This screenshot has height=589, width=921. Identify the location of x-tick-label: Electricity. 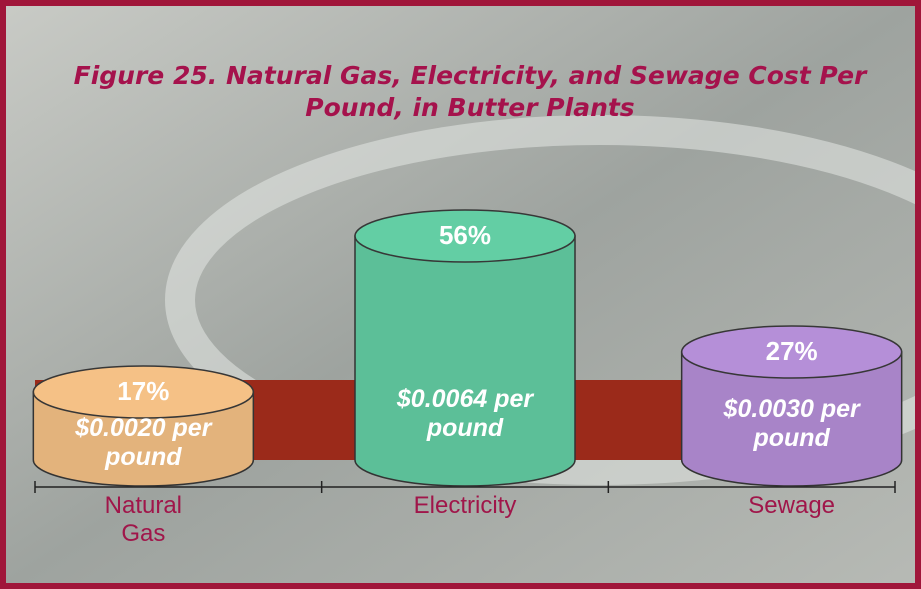
(465, 505).